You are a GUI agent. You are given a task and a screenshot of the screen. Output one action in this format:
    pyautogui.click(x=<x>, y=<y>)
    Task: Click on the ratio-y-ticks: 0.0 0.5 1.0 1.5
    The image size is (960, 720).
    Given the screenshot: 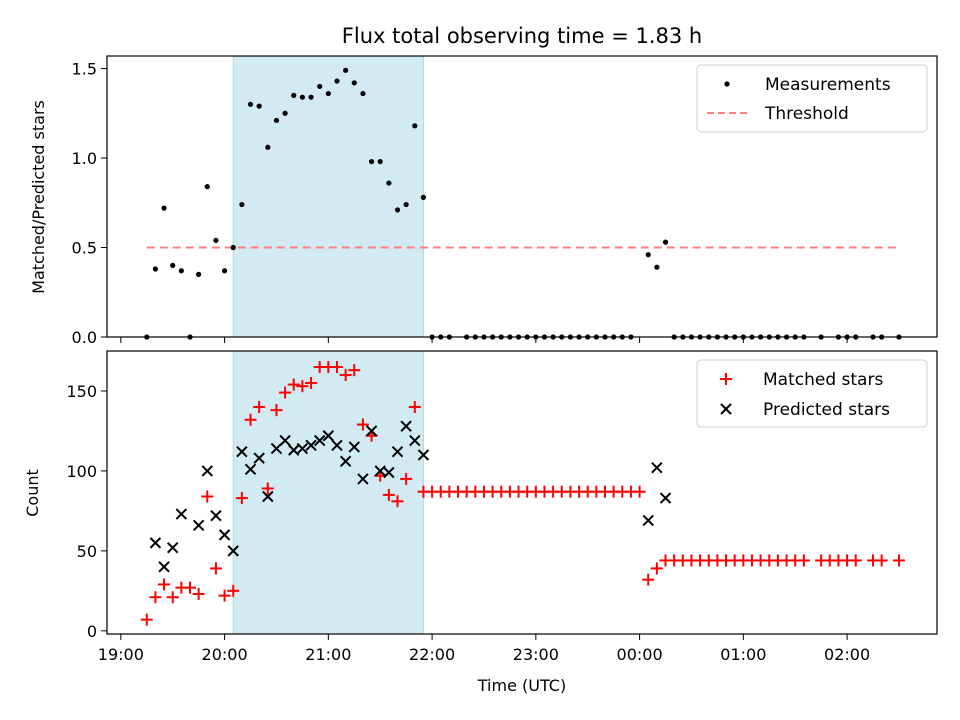 What is the action you would take?
    pyautogui.click(x=89, y=203)
    